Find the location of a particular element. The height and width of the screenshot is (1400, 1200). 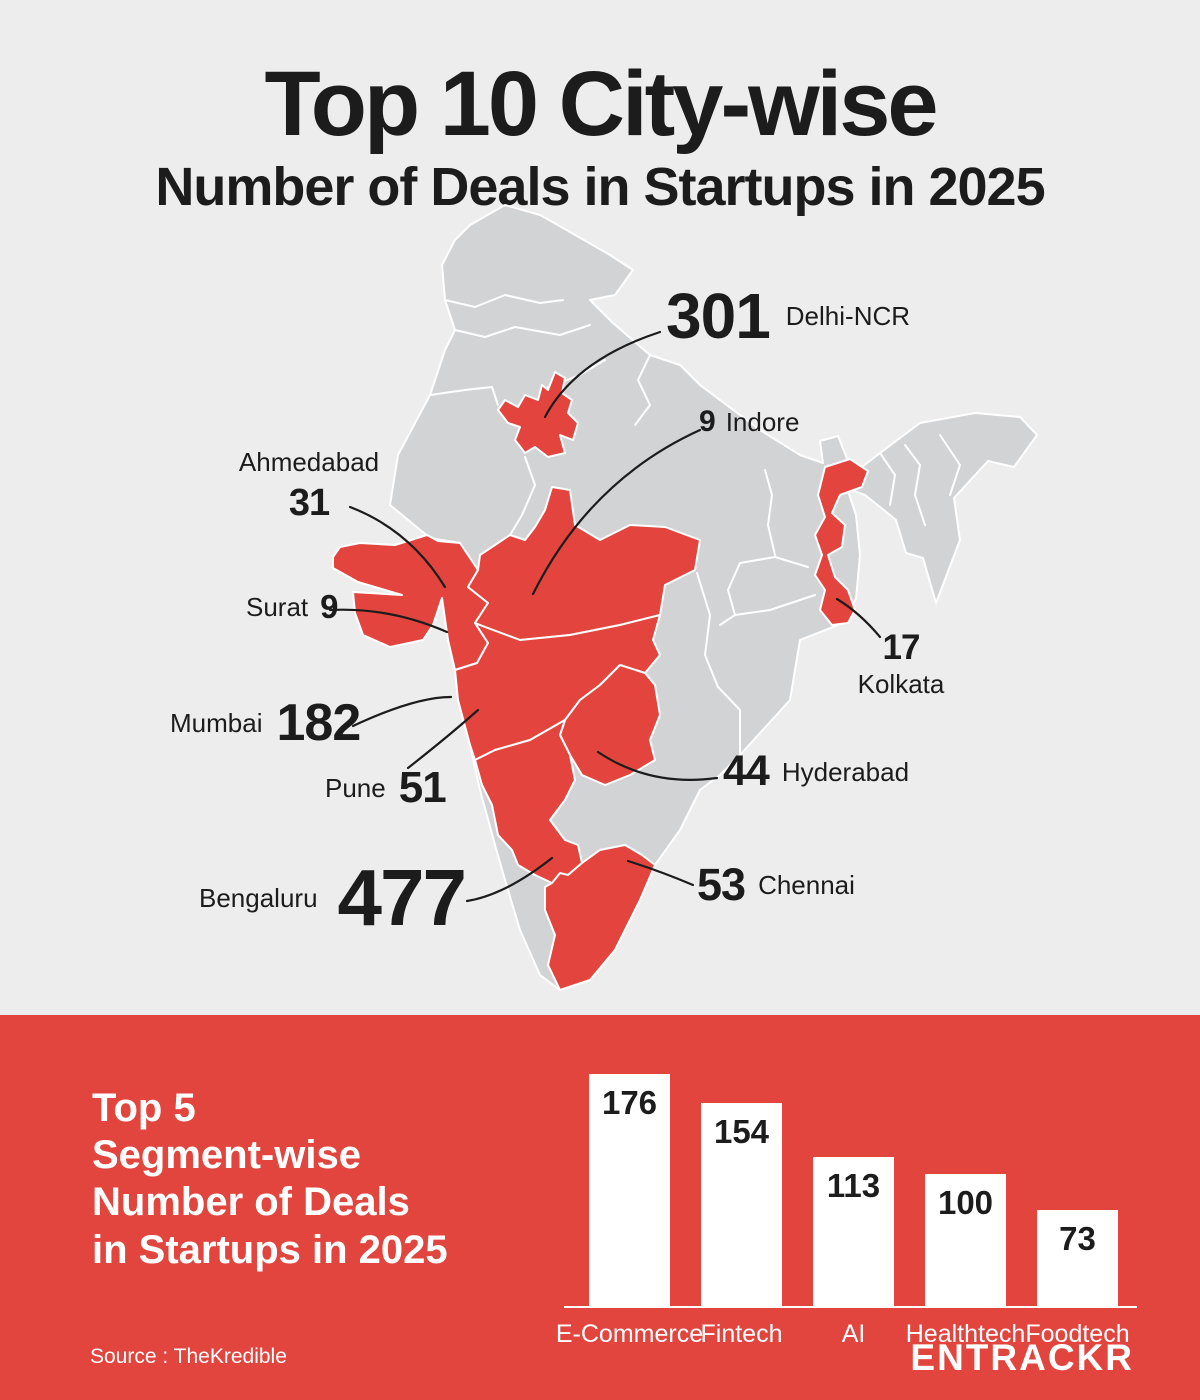

bar-value-label: 73 is located at coordinates (1077, 1238).